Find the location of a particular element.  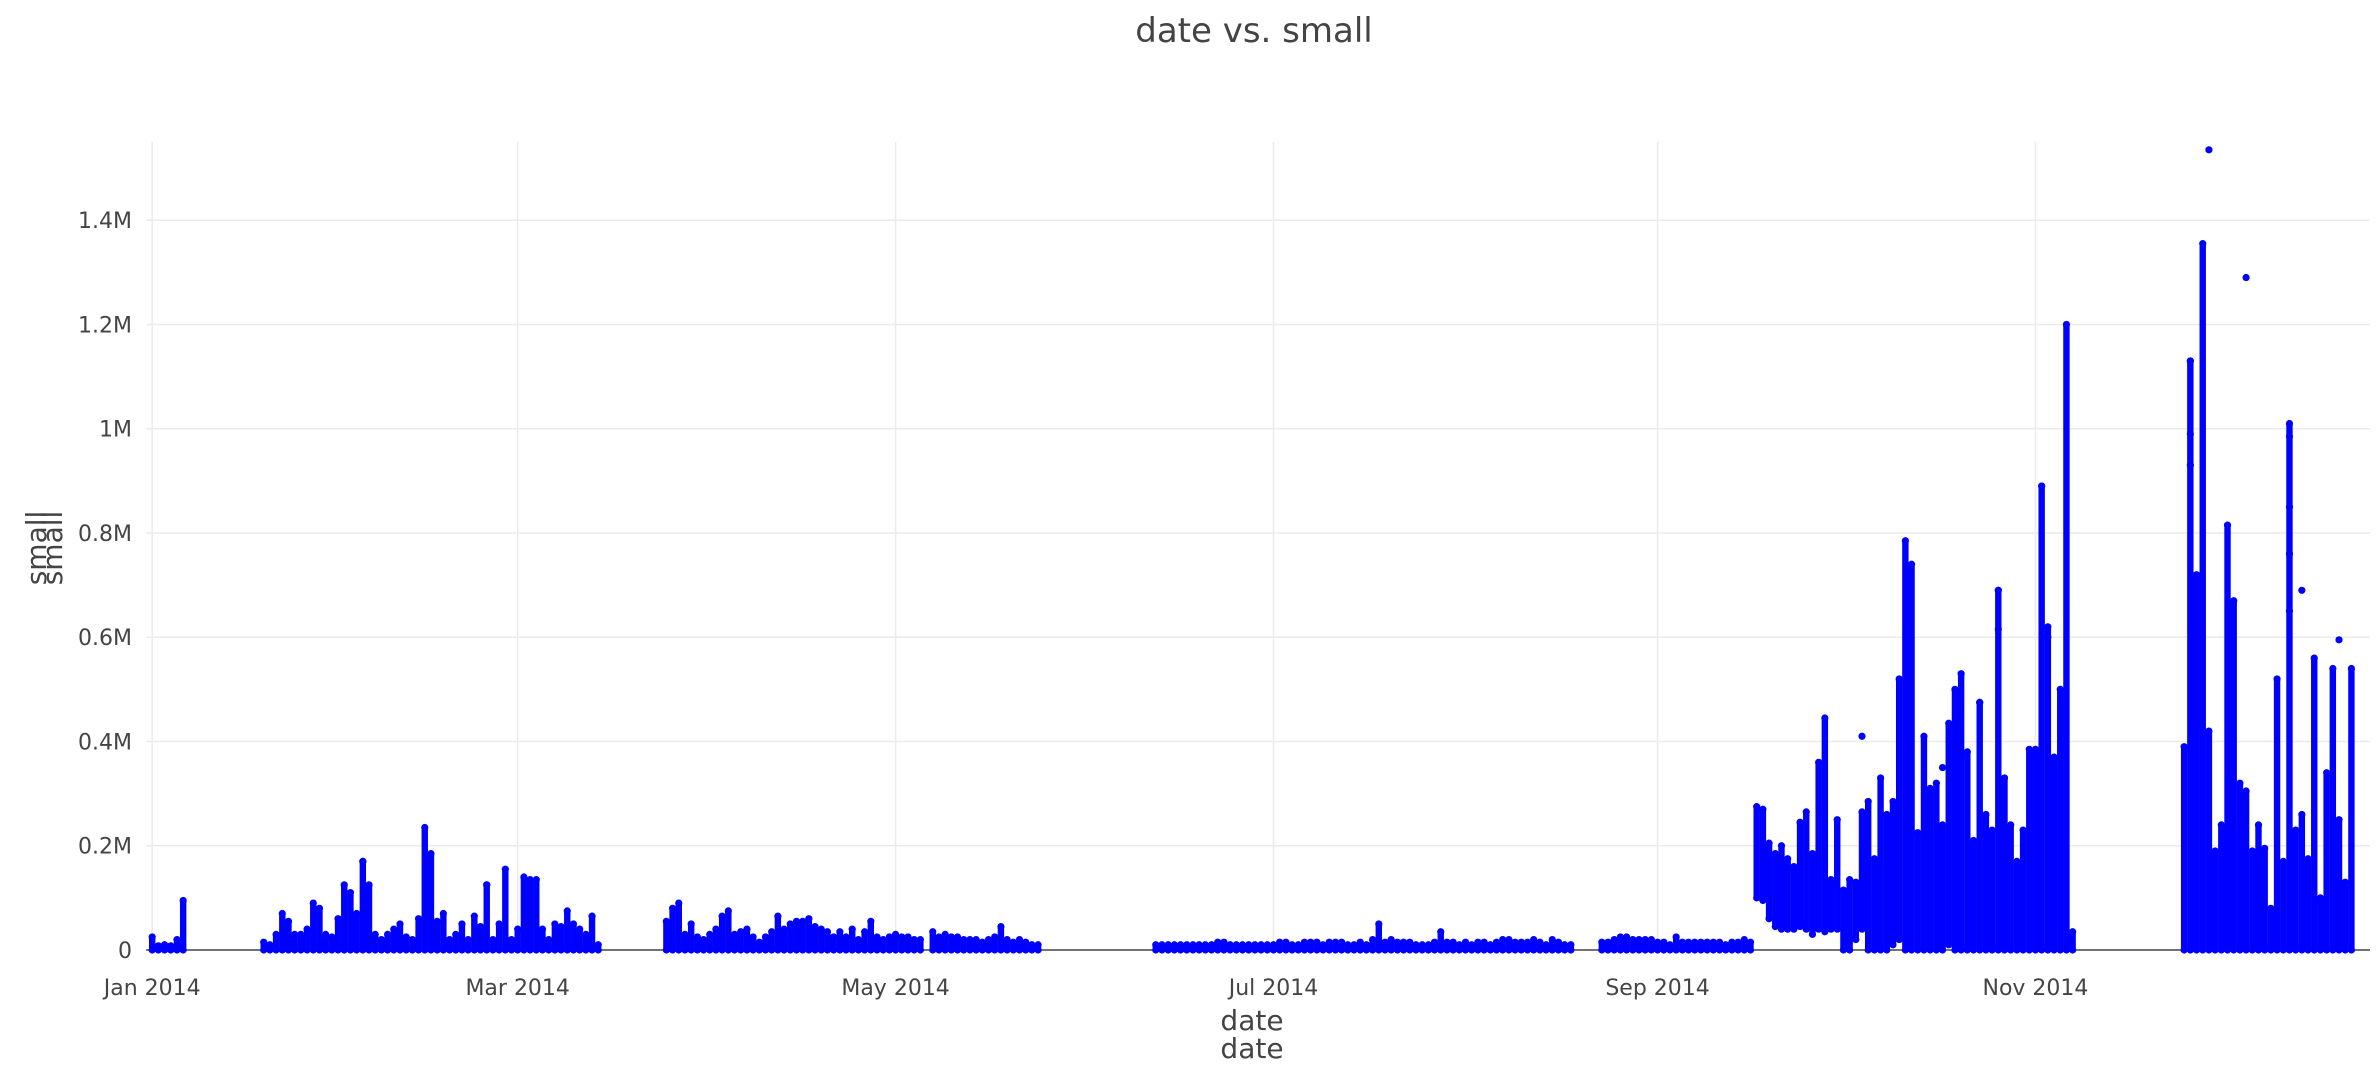

x-tick-label: Nov 2014 is located at coordinates (2036, 988).